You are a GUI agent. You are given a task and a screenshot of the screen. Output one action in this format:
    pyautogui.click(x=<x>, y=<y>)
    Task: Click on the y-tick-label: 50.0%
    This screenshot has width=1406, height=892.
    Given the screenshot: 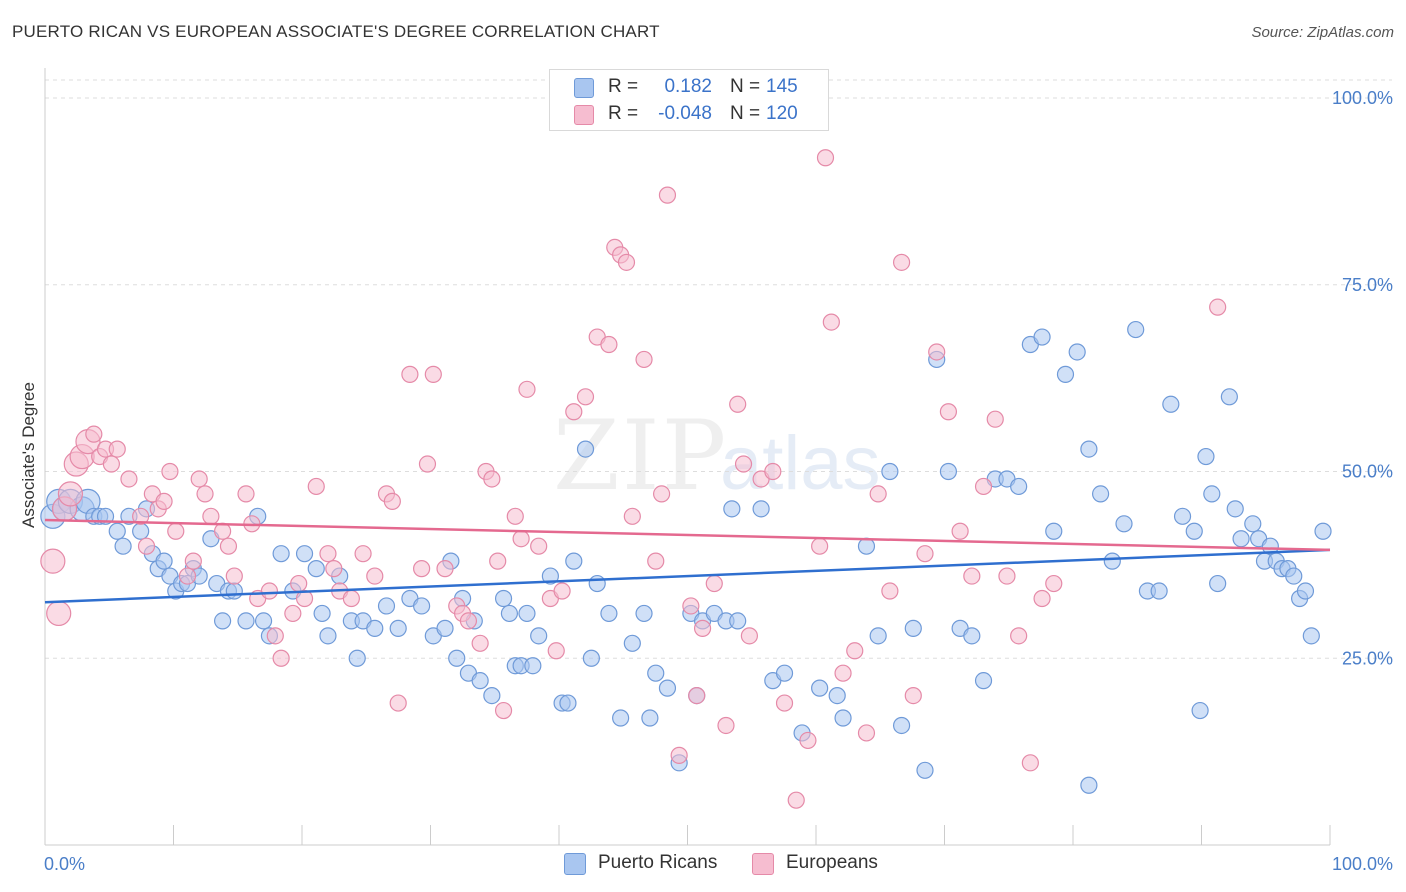 What is the action you would take?
    pyautogui.click(x=1367, y=472)
    